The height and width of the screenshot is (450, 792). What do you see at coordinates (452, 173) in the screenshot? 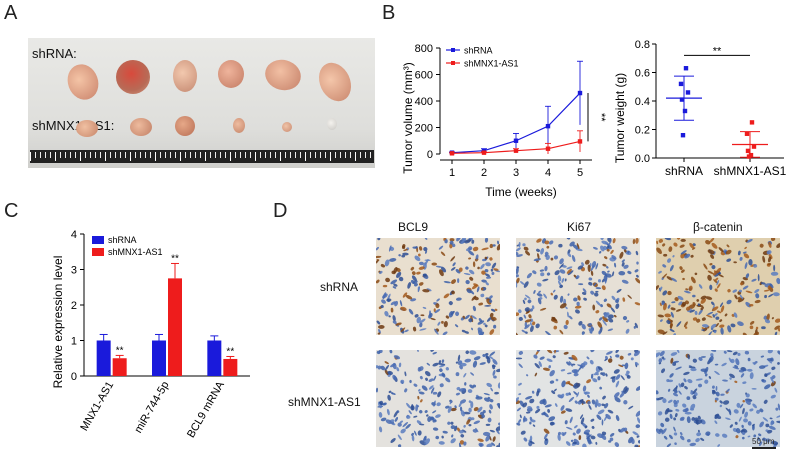
I see `volume-x-tick-label: 1` at bounding box center [452, 173].